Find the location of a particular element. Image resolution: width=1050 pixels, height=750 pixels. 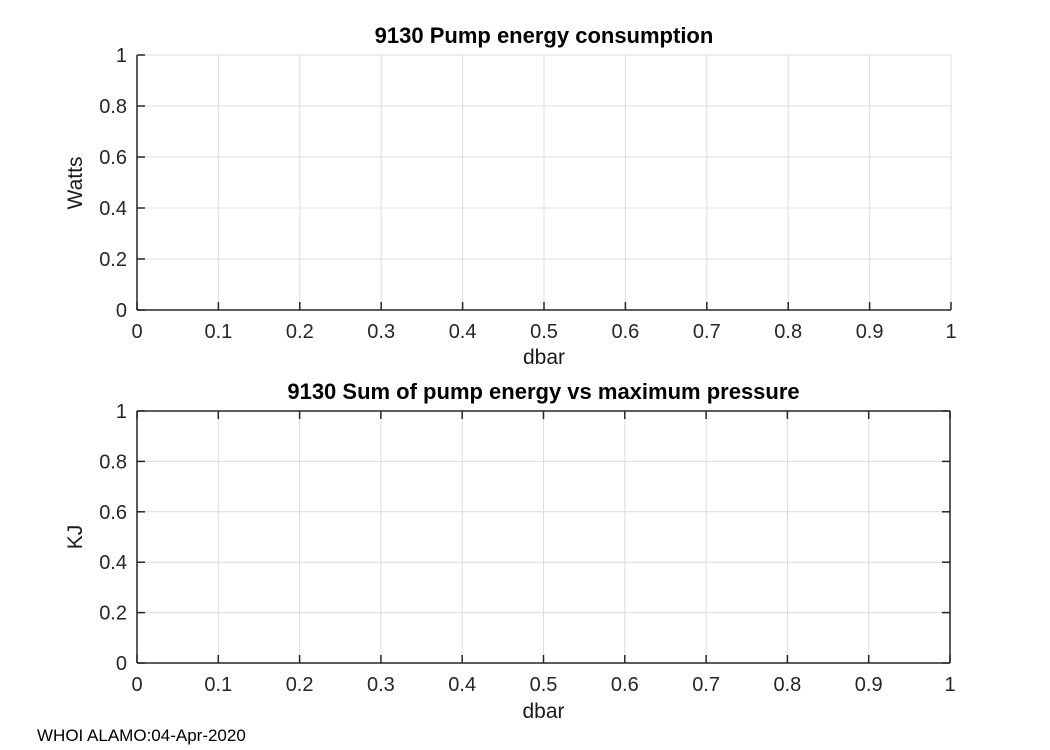

x-axis-label-dbar-top: dbar is located at coordinates (544, 357).